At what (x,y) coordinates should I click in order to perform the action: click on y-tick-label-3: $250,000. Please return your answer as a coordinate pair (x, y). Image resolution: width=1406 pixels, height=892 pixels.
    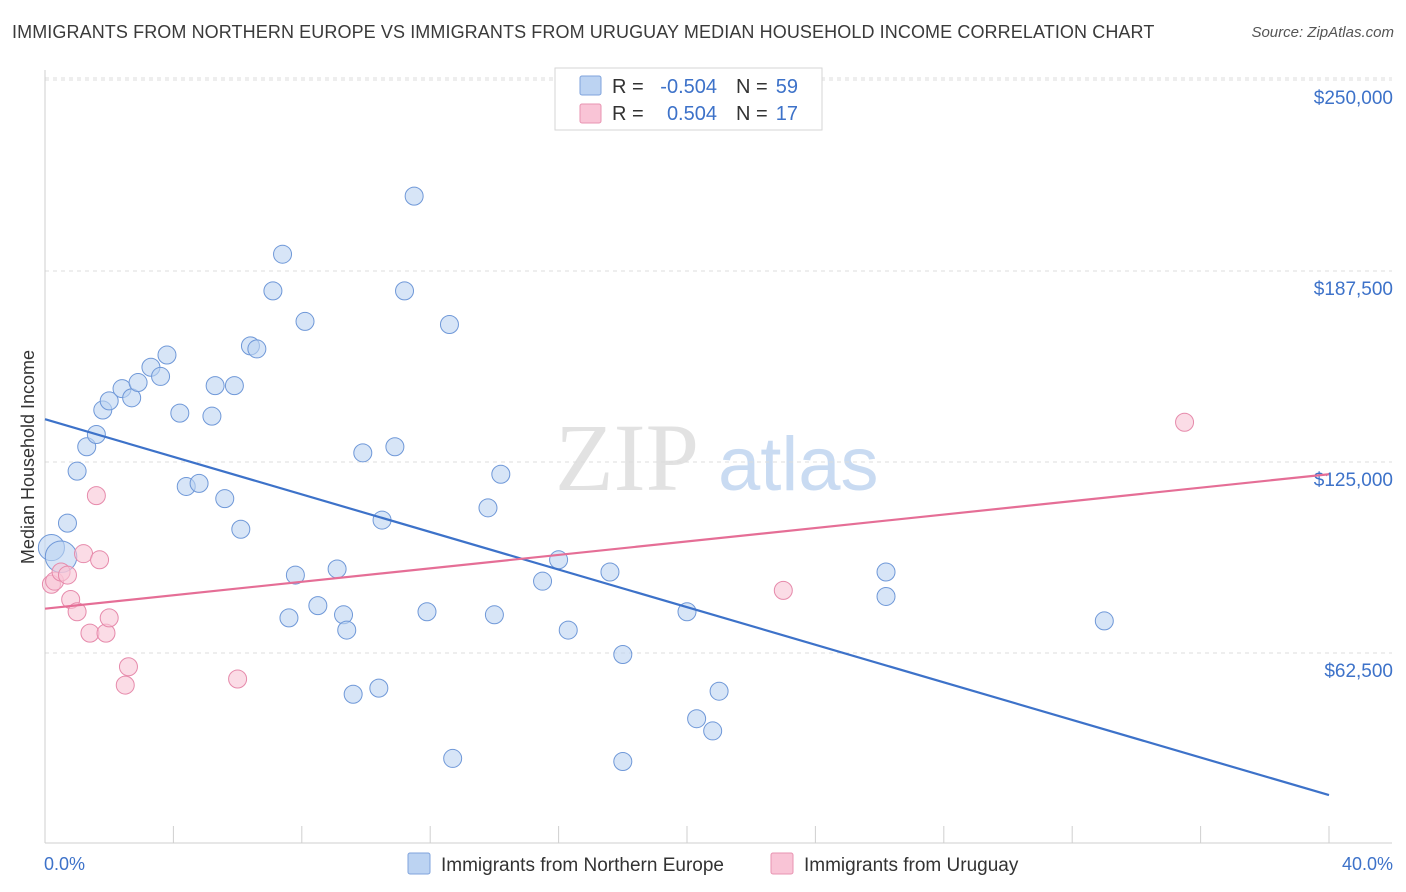
    Looking at the image, I should click on (1353, 98).